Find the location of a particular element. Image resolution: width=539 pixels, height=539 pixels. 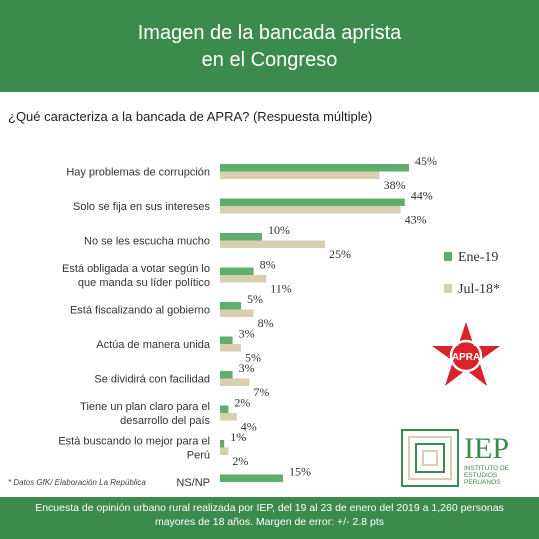

svg-text:INSTITUTO DE ESTUDIOS: INSTITUTO DE ESTUDIOS PERUANOS is located at coordinates (487, 475).